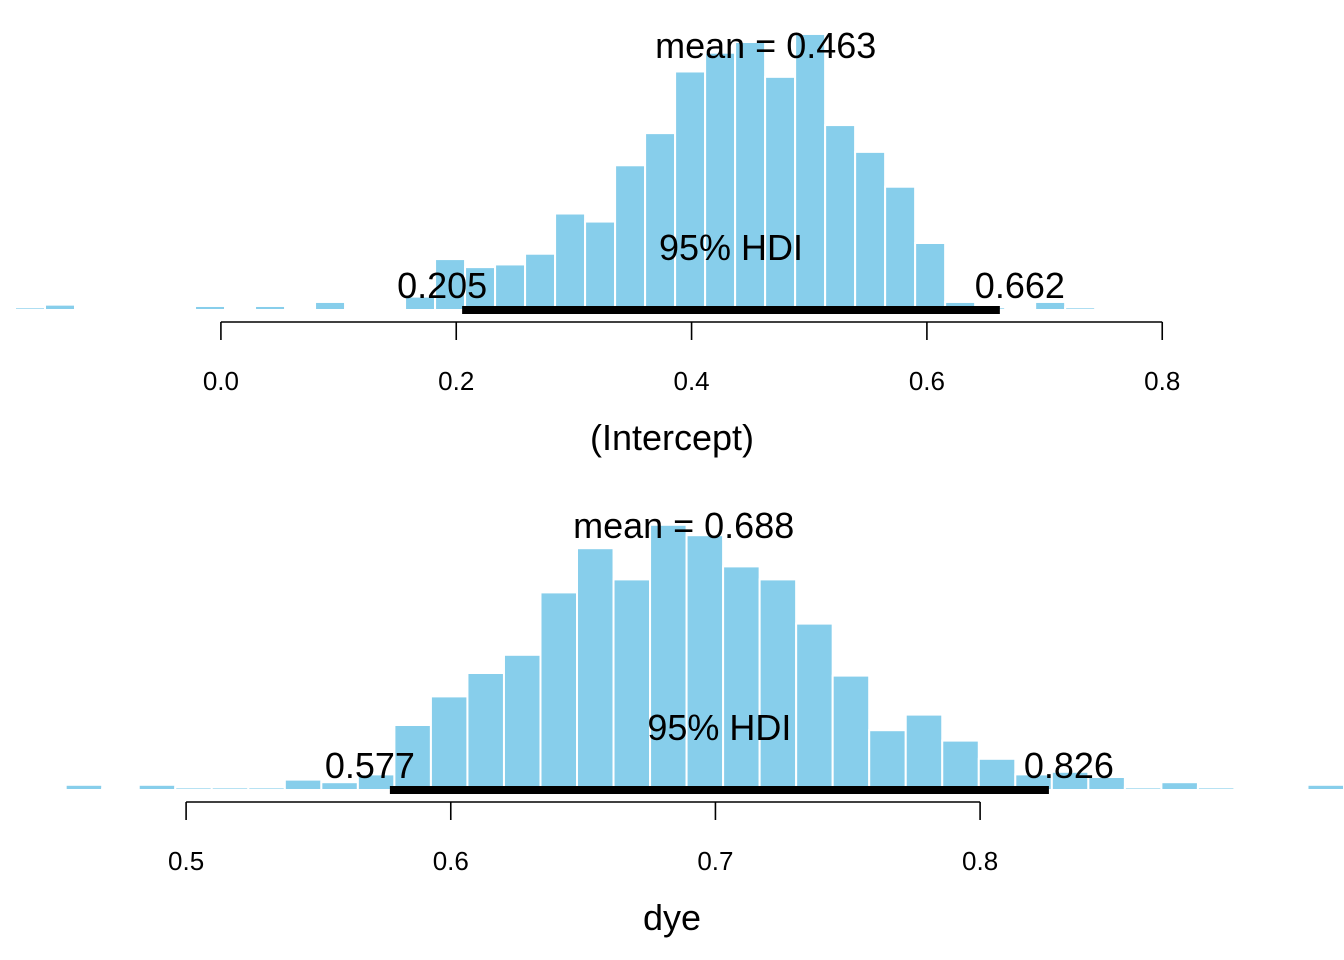  I want to click on tick-label: 0.0, so click(221, 381).